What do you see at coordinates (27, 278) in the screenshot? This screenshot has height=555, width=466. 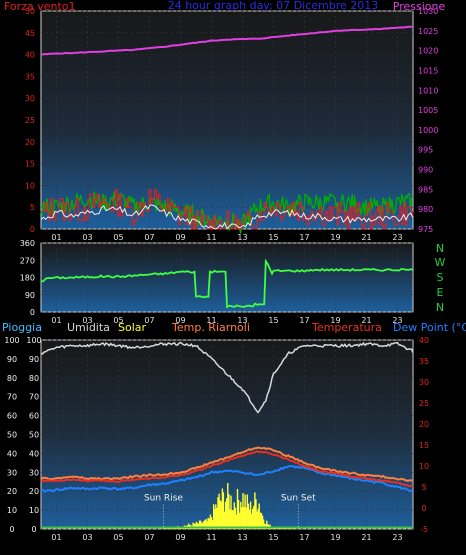 I see `y-tick-label: 180` at bounding box center [27, 278].